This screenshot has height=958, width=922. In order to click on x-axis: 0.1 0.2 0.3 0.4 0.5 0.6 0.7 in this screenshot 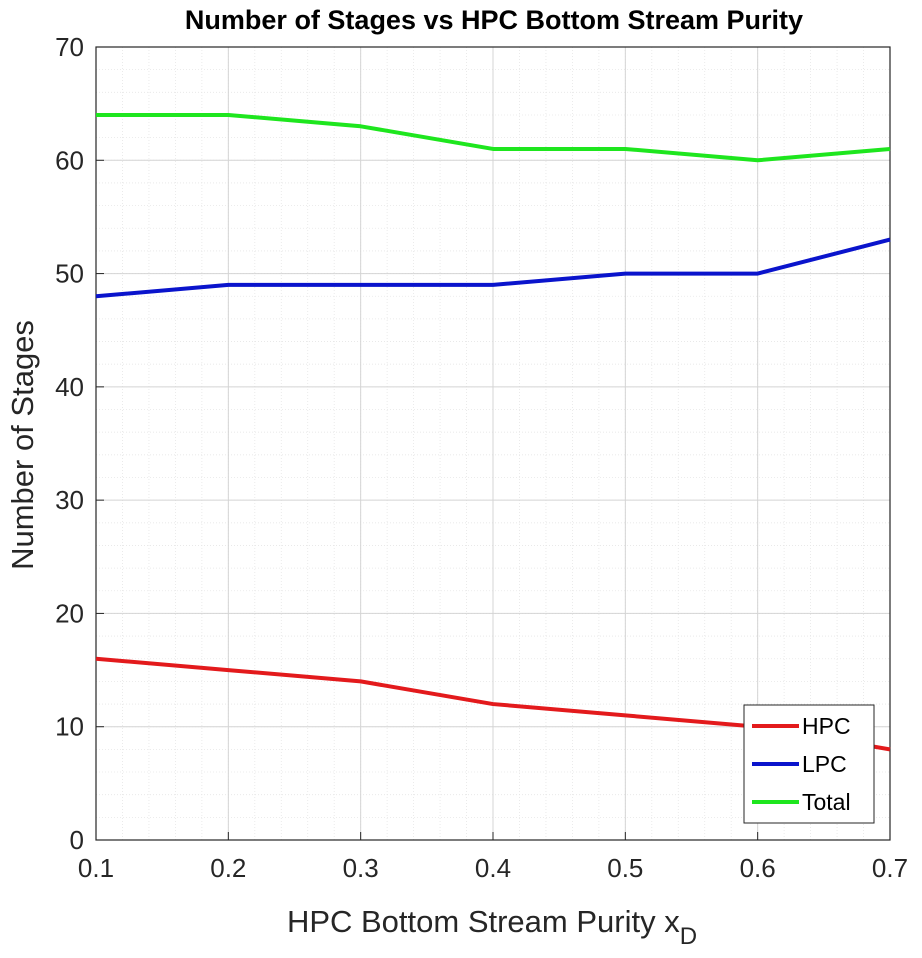, I will do `click(493, 857)`.